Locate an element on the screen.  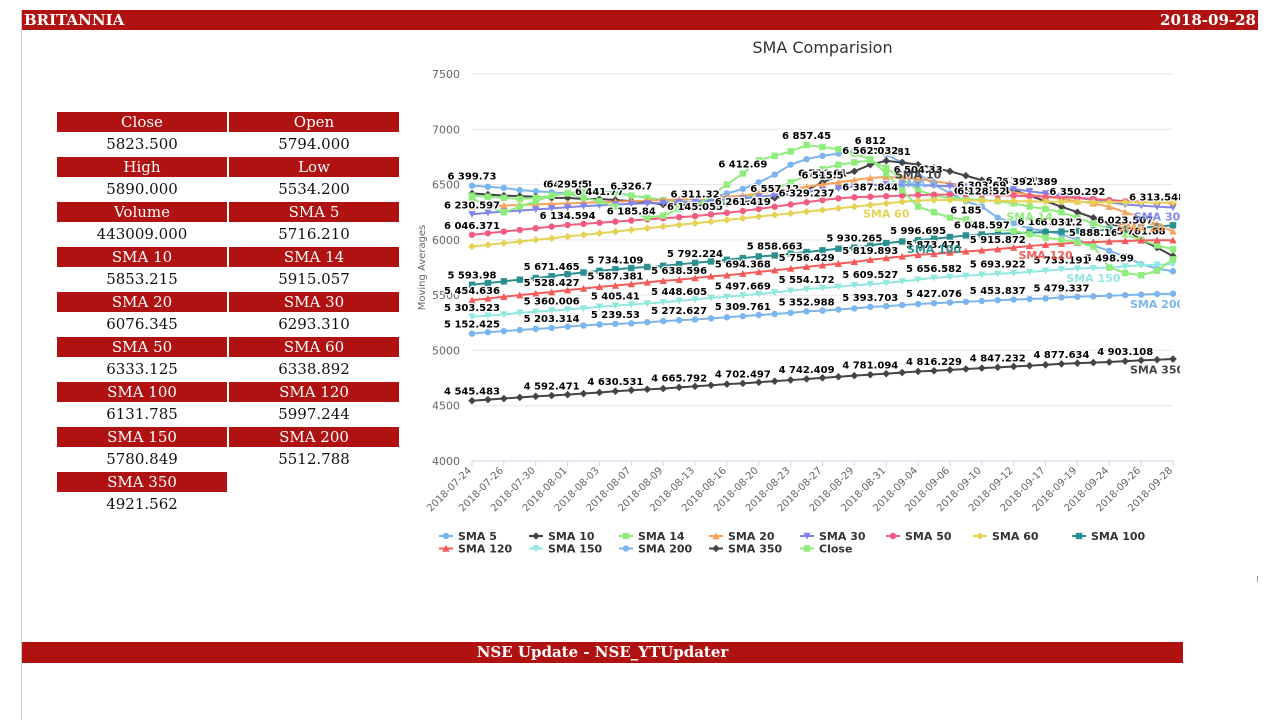
legend-item: SMA 60 is located at coordinates (1015, 536).